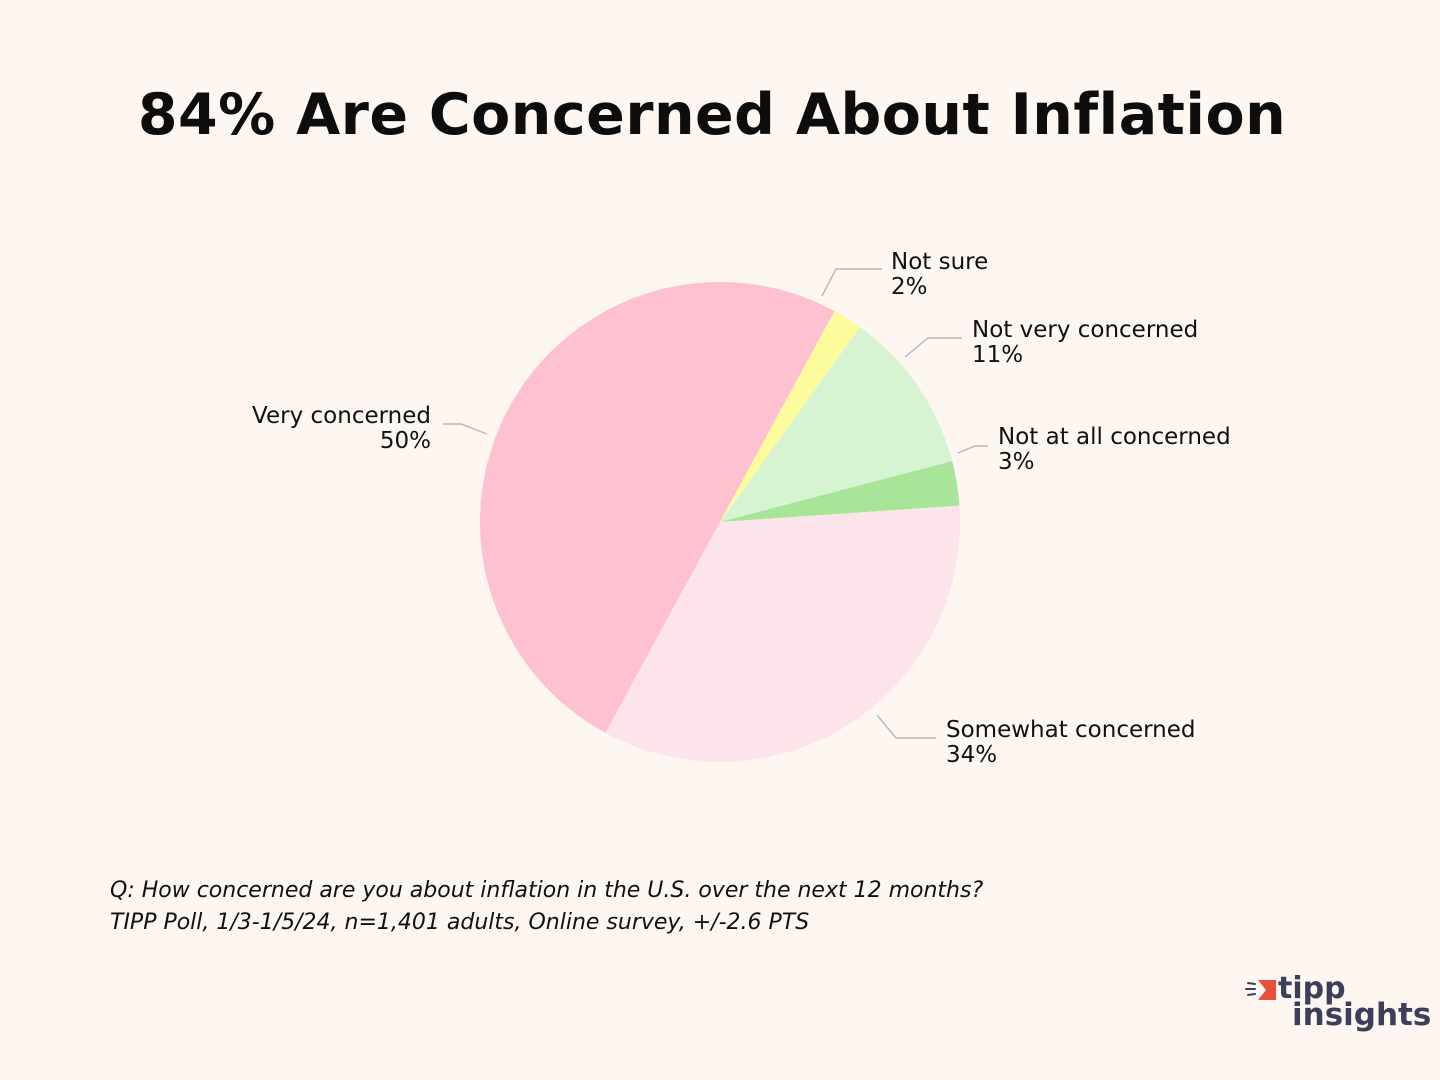 This screenshot has height=1080, width=1440. Describe the element at coordinates (712, 115) in the screenshot. I see `chart-title: 84% Are Concerned About Inflation` at that location.